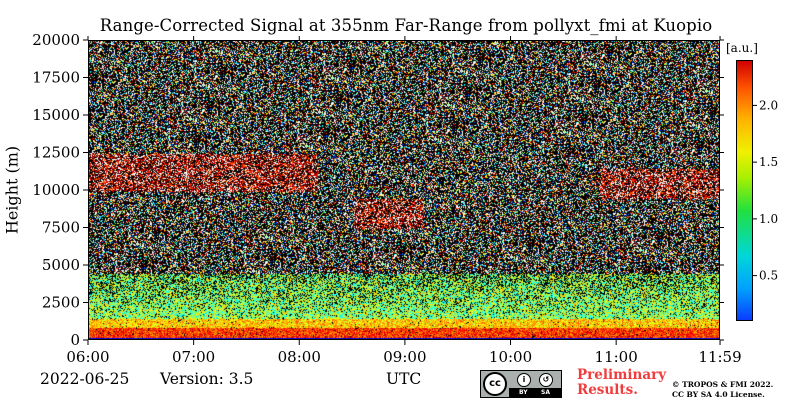 The image size is (800, 400). I want to click on y-tick-label: 7500, so click(61, 228).